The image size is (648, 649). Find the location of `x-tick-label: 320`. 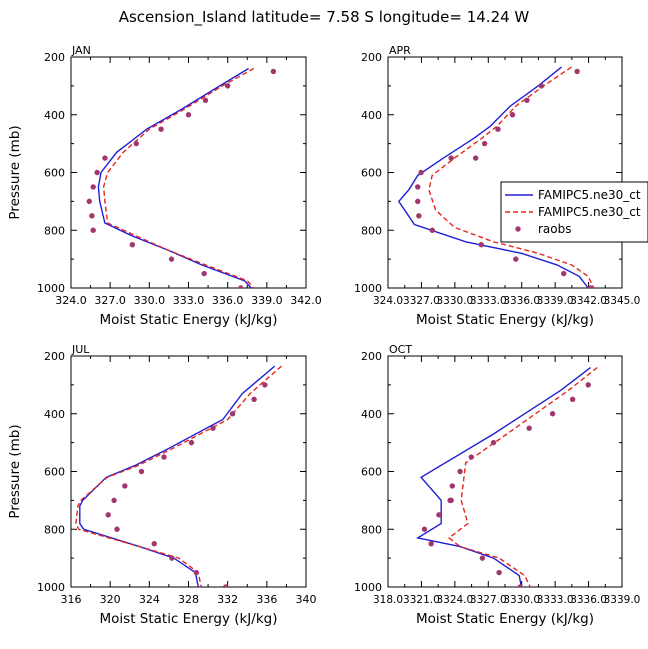

x-tick-label: 320 is located at coordinates (110, 599).